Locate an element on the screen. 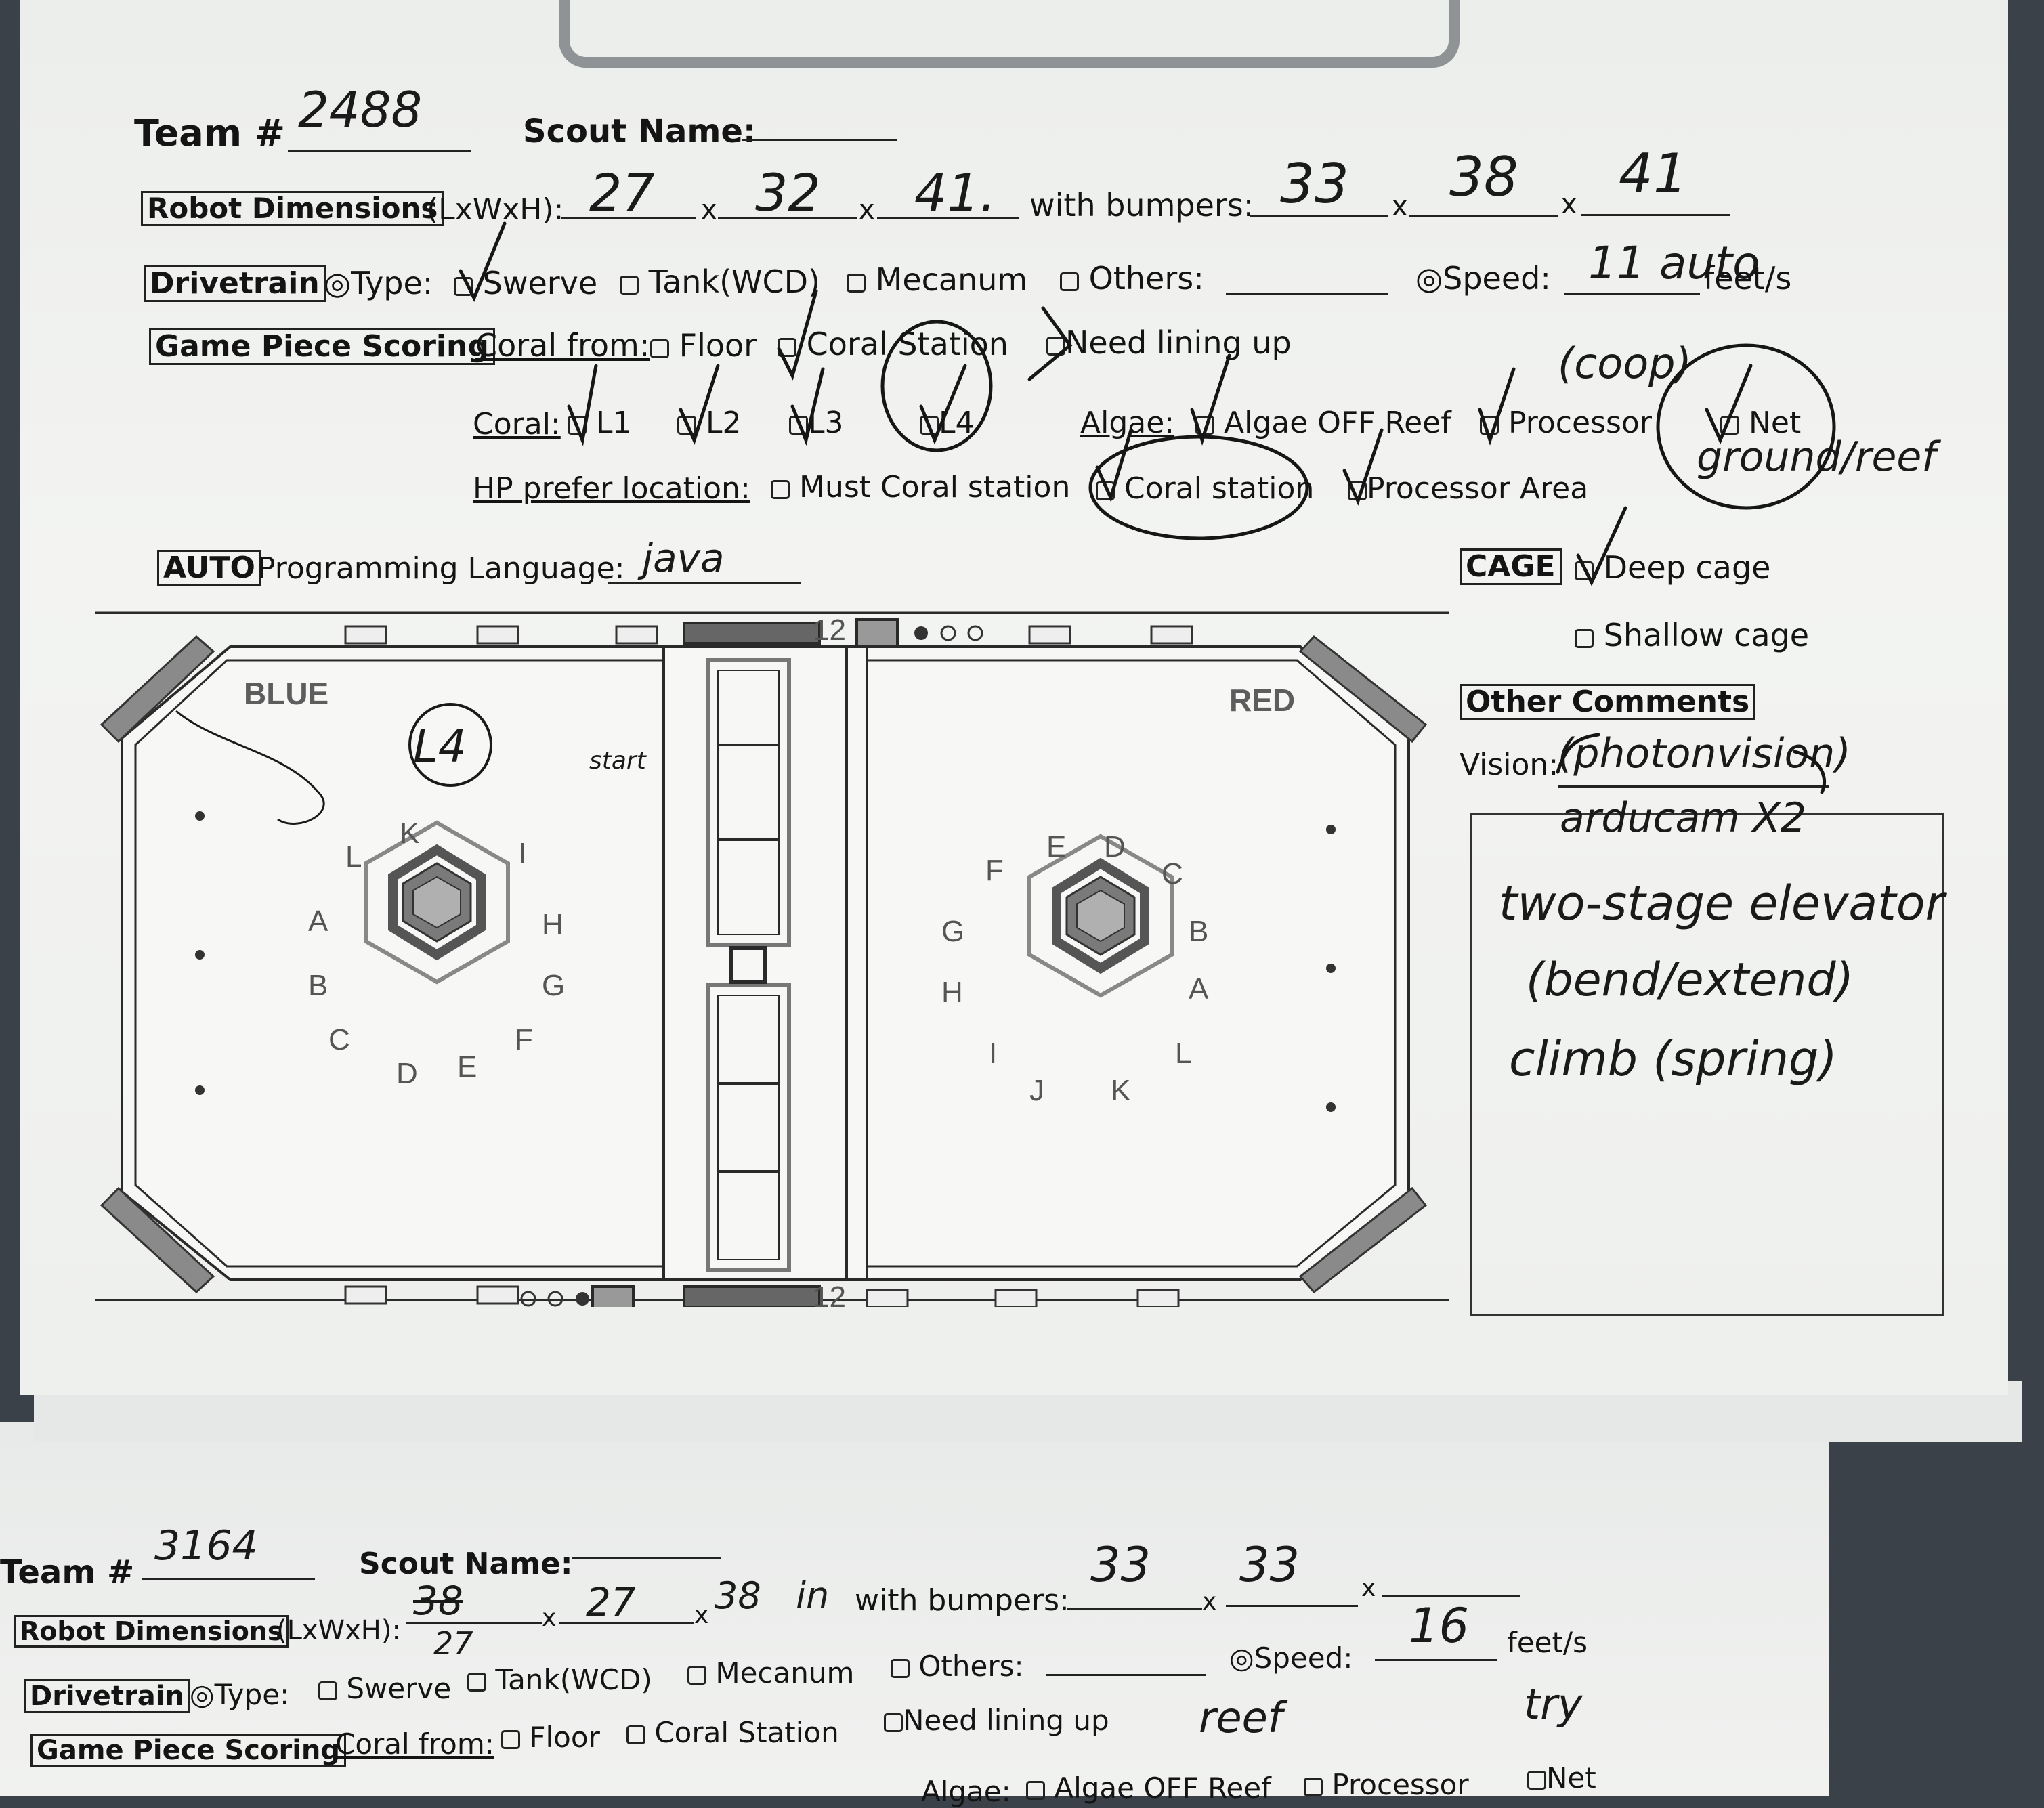  checkbox-l3 is located at coordinates (798, 426).